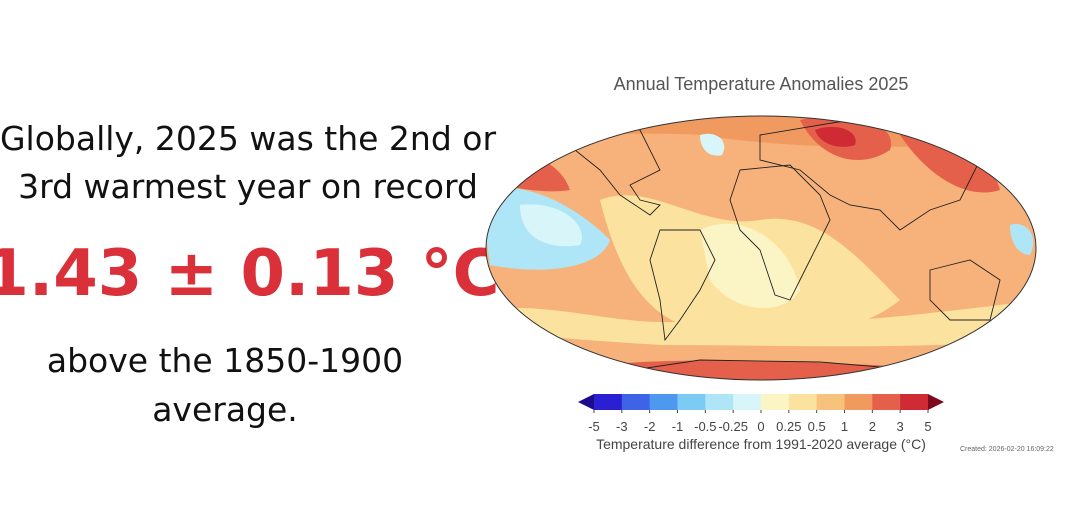 The image size is (1080, 519). What do you see at coordinates (872, 426) in the screenshot?
I see `colorbar-tick-label: 2` at bounding box center [872, 426].